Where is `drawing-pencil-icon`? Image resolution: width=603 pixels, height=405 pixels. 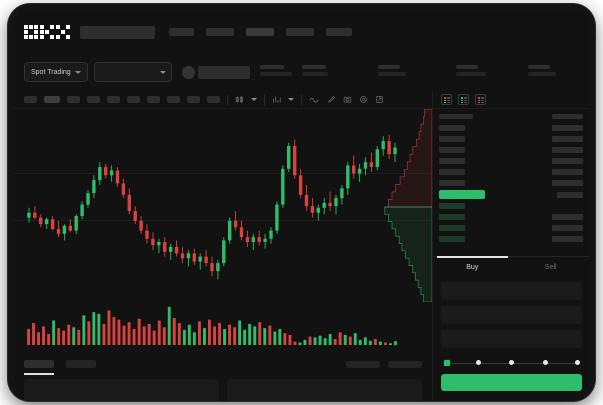
drawing-pencil-icon is located at coordinates (331, 99).